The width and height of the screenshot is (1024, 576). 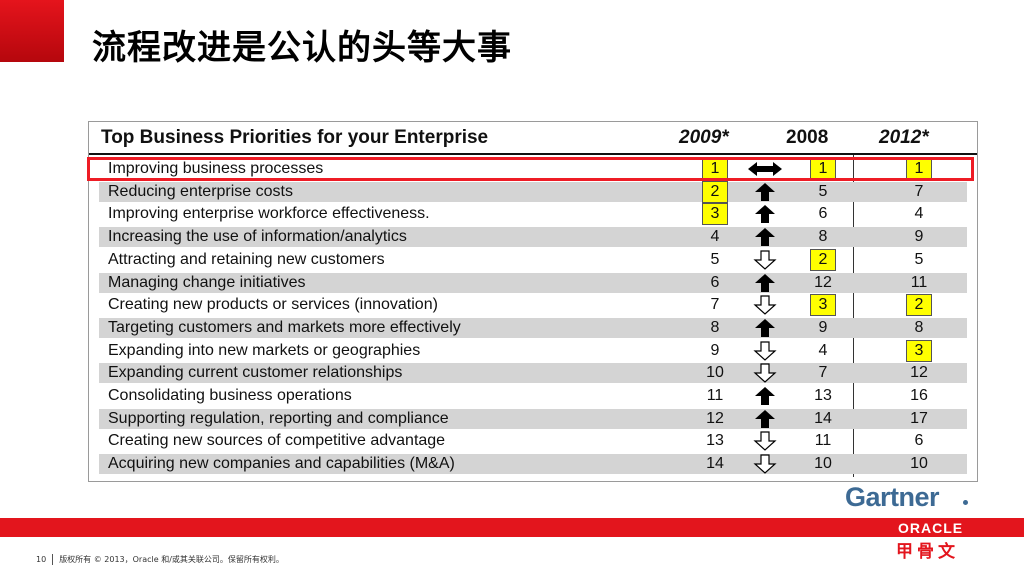 What do you see at coordinates (715, 464) in the screenshot?
I see `rank-2009: 14` at bounding box center [715, 464].